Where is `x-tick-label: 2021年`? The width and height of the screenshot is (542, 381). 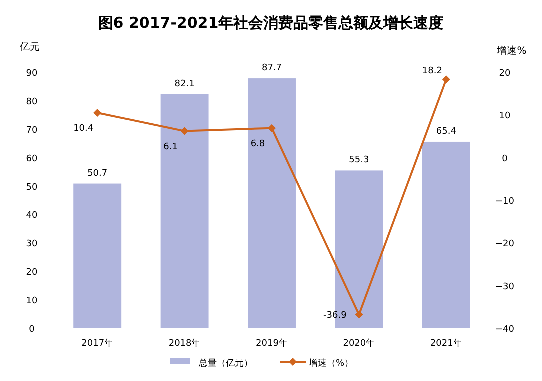 x-tick-label: 2021年 is located at coordinates (446, 343).